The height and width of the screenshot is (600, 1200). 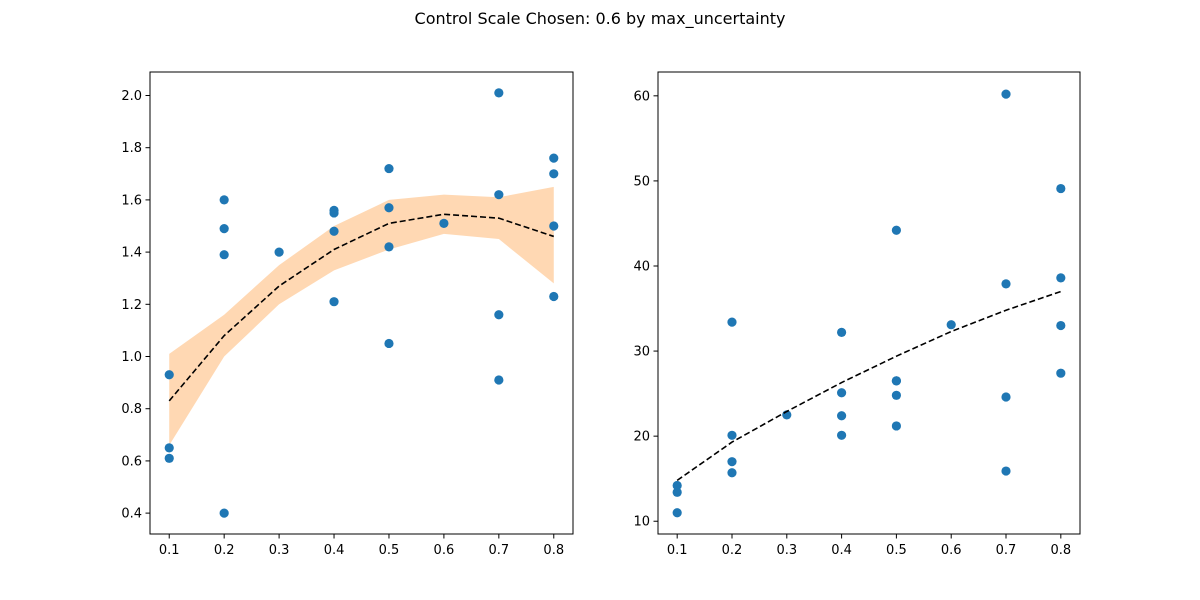 What do you see at coordinates (641, 266) in the screenshot?
I see `y-tick-label: 40` at bounding box center [641, 266].